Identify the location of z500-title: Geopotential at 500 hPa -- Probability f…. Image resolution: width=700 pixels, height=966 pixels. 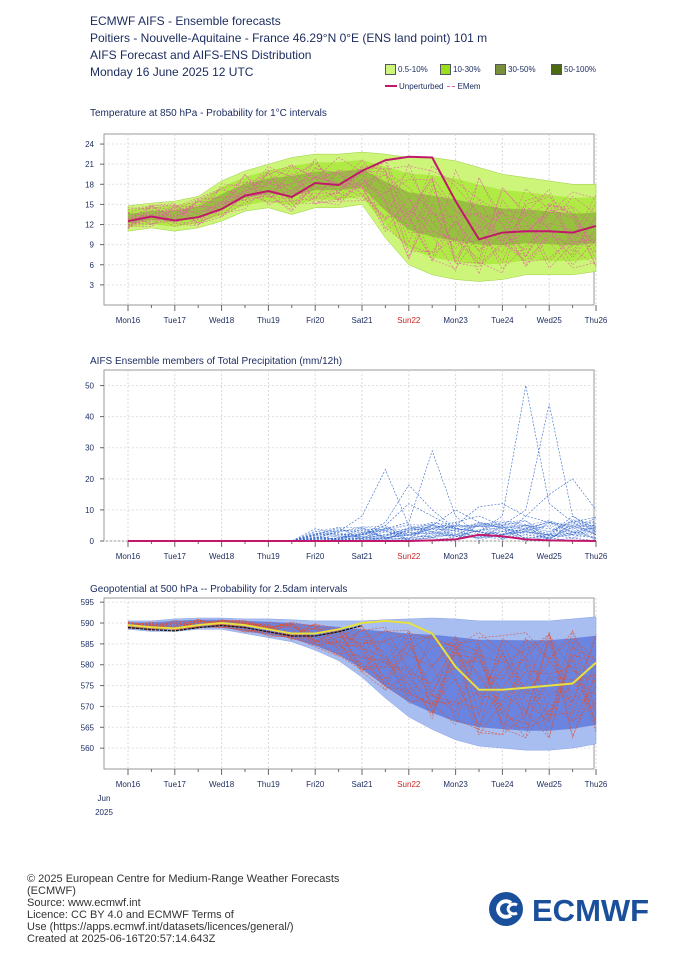
(219, 589).